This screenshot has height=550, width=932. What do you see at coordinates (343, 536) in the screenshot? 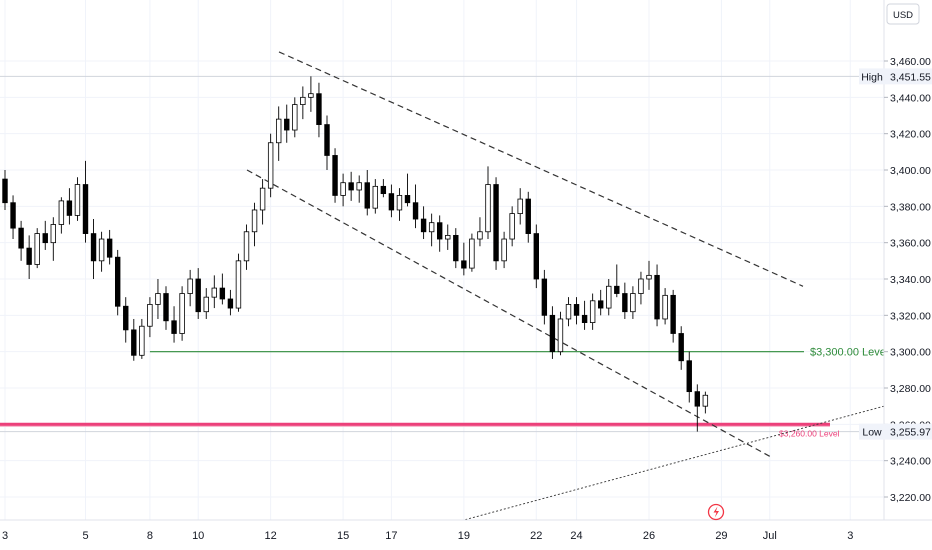
I see `x-tick-label: 15` at bounding box center [343, 536].